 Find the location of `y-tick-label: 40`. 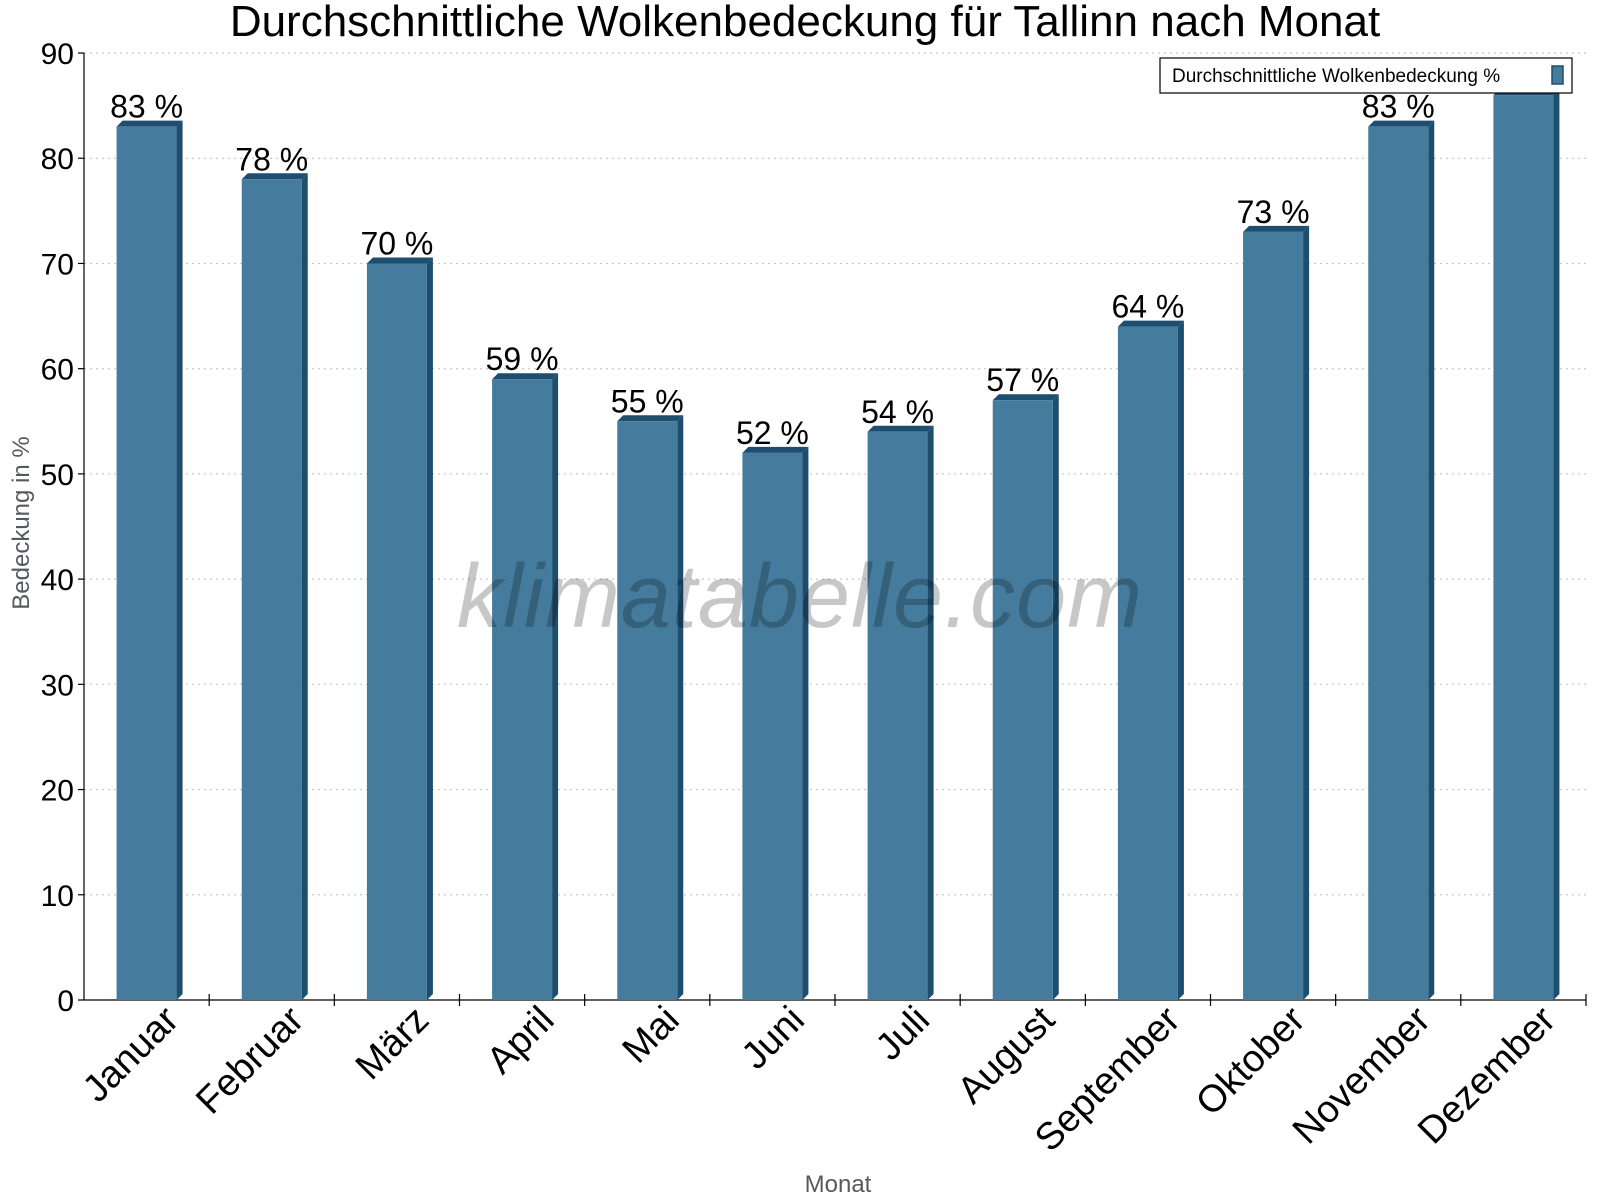

y-tick-label: 40 is located at coordinates (57, 580).